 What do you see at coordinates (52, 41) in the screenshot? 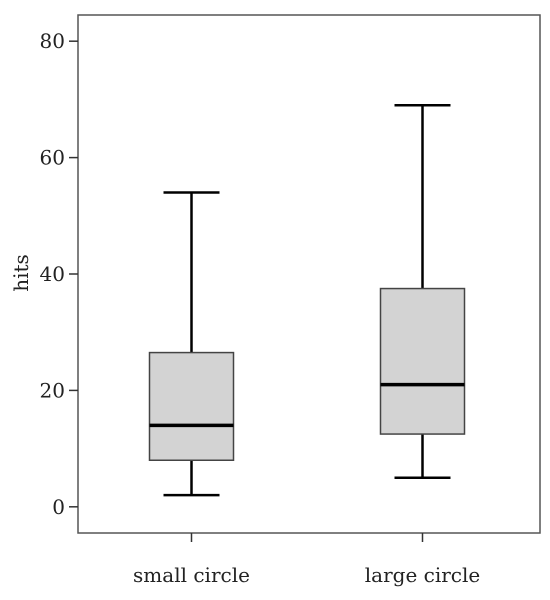
I see `y-tick-label: 80` at bounding box center [52, 41].